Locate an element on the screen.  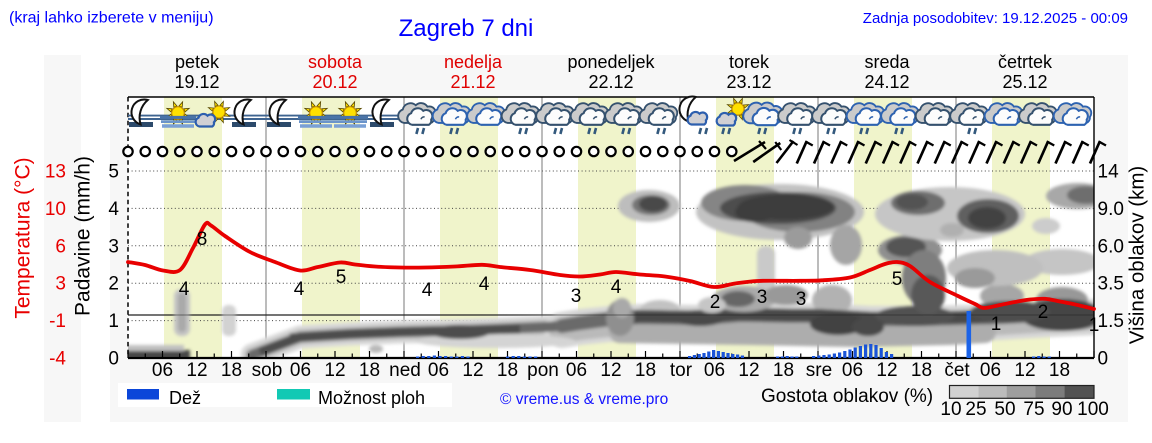
svg-text: 1.5 is located at coordinates (1111, 321).